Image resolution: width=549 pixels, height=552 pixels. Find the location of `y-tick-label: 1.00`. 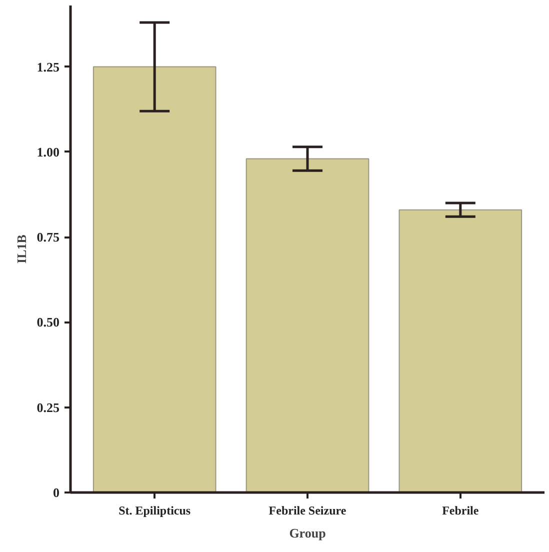

y-tick-label: 1.00 is located at coordinates (48, 152).